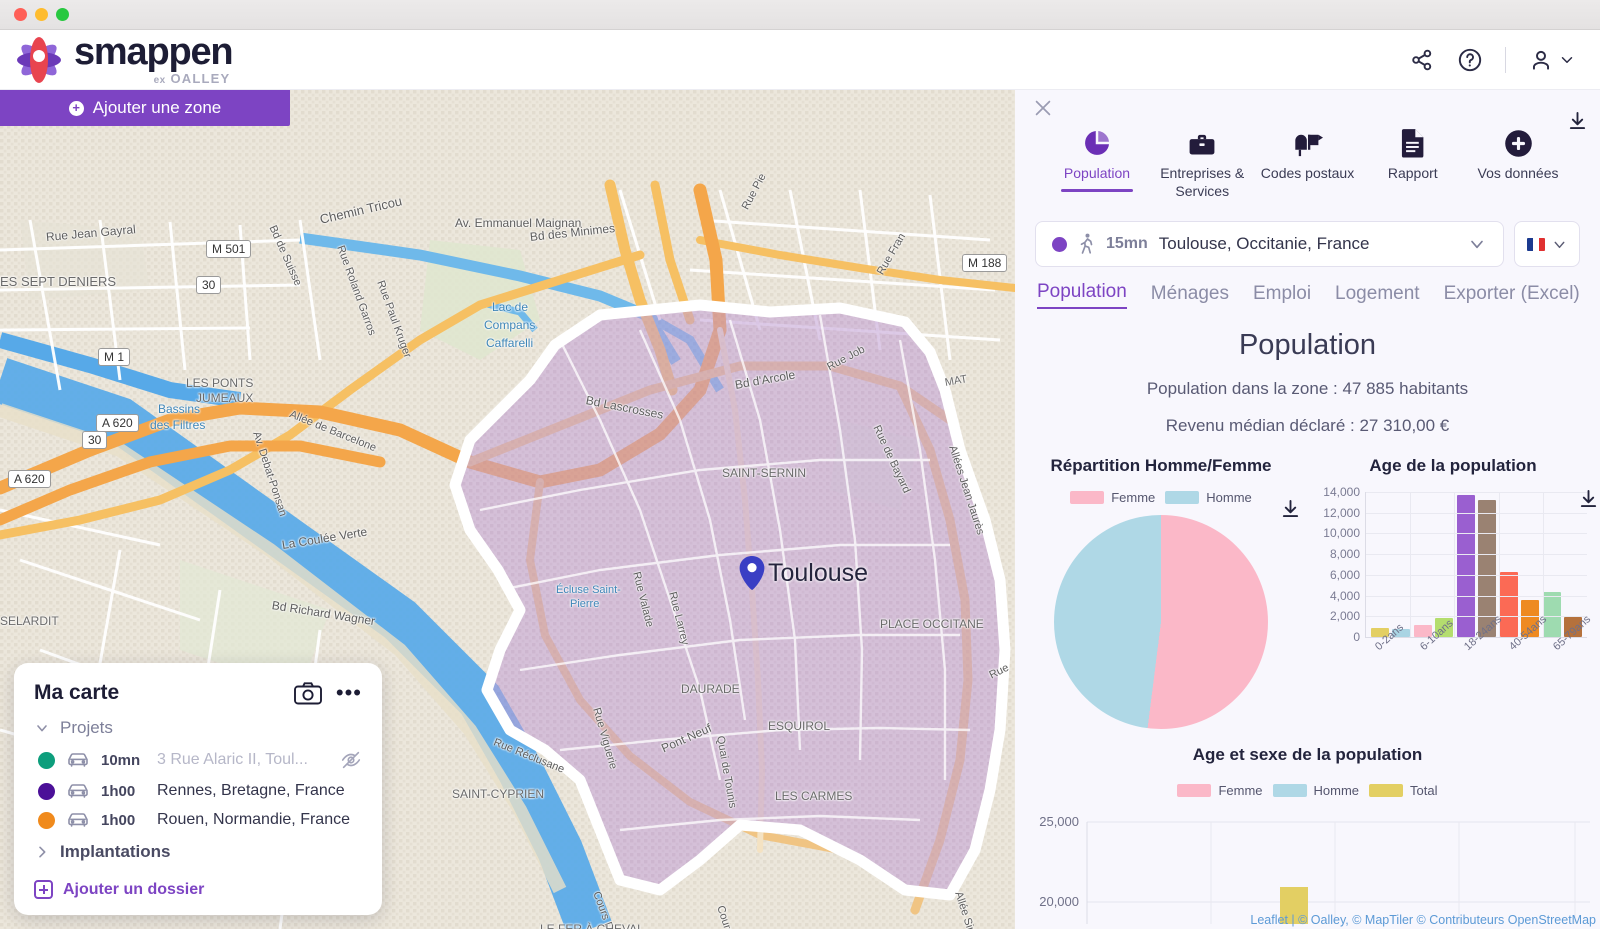 This screenshot has width=1600, height=929. Describe the element at coordinates (29, 621) in the screenshot. I see `map-label: SELARDIT` at that location.